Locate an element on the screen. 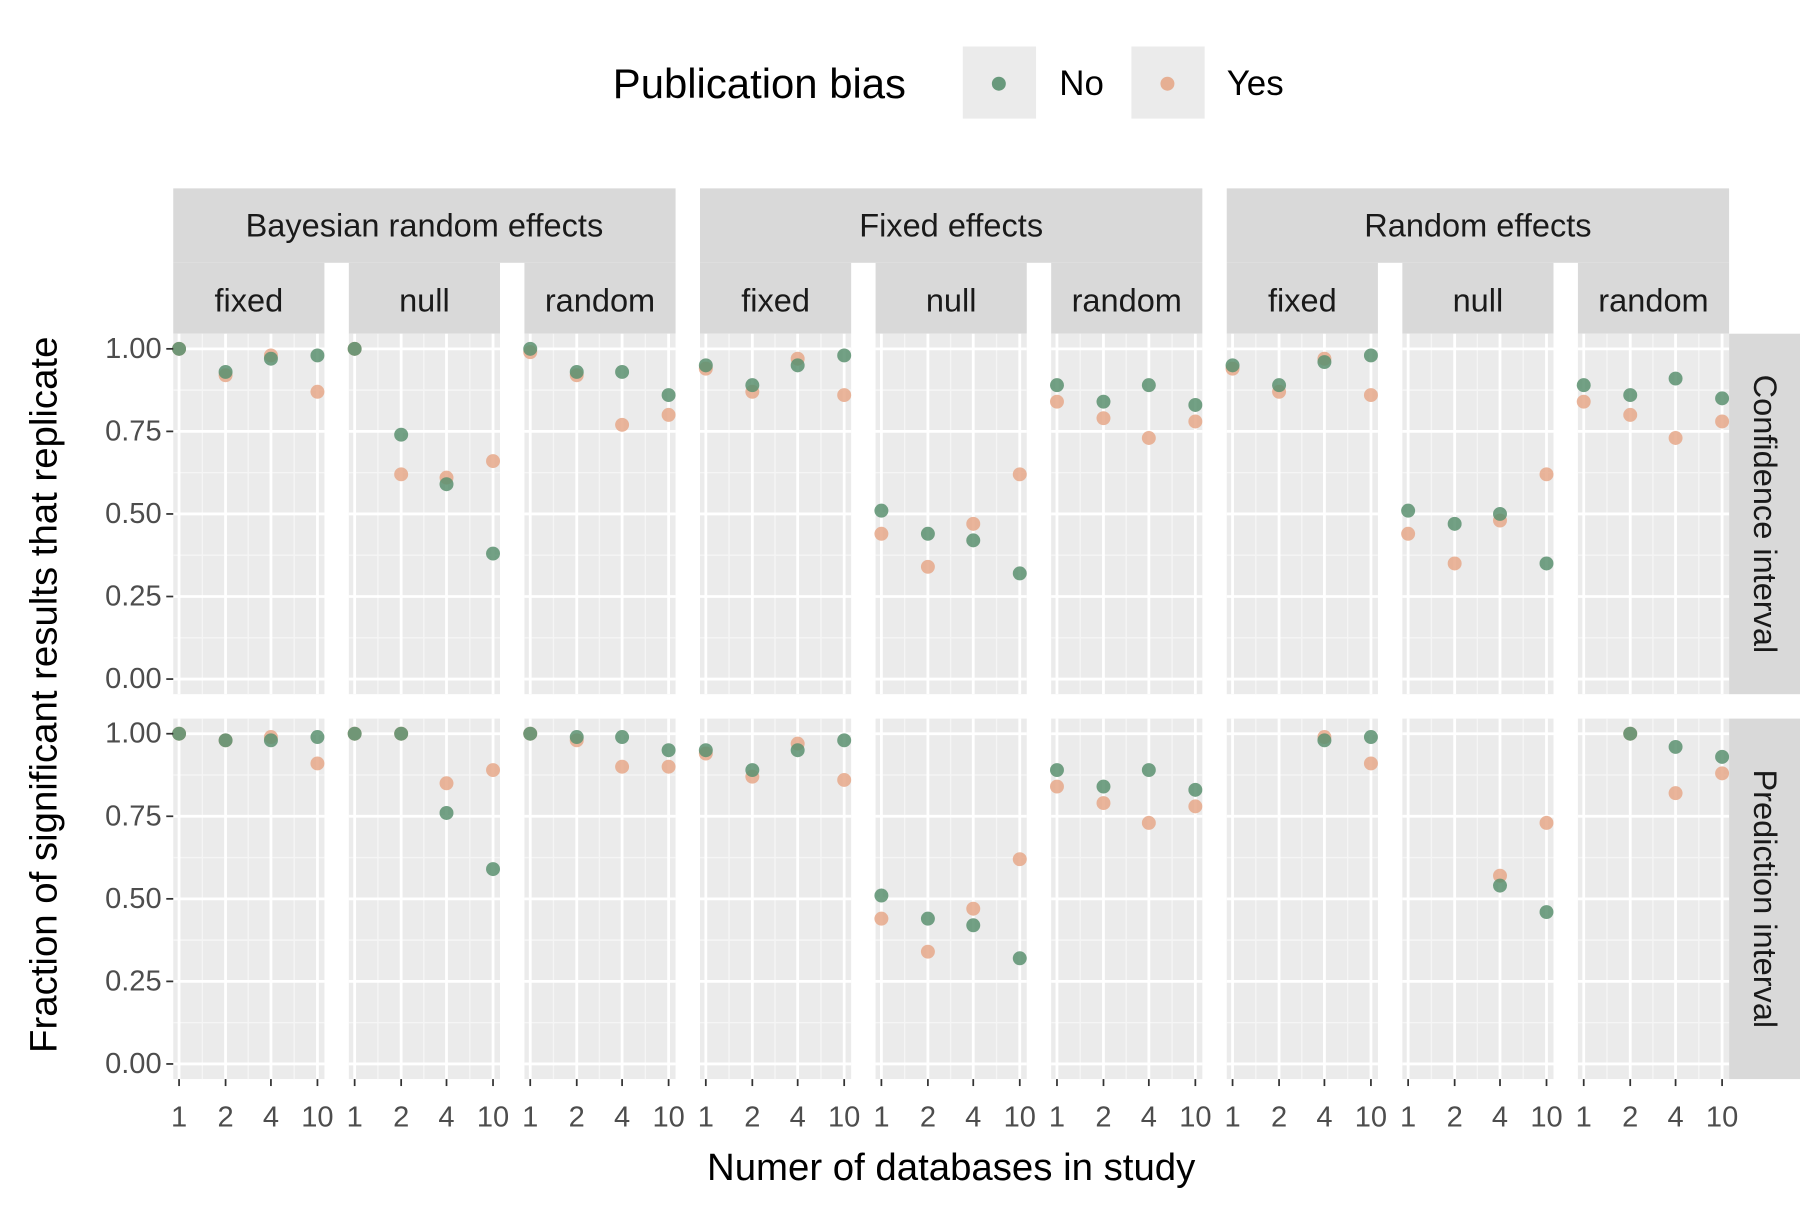 The height and width of the screenshot is (1205, 1800). y-tick-label: 0.50 is located at coordinates (133, 899).